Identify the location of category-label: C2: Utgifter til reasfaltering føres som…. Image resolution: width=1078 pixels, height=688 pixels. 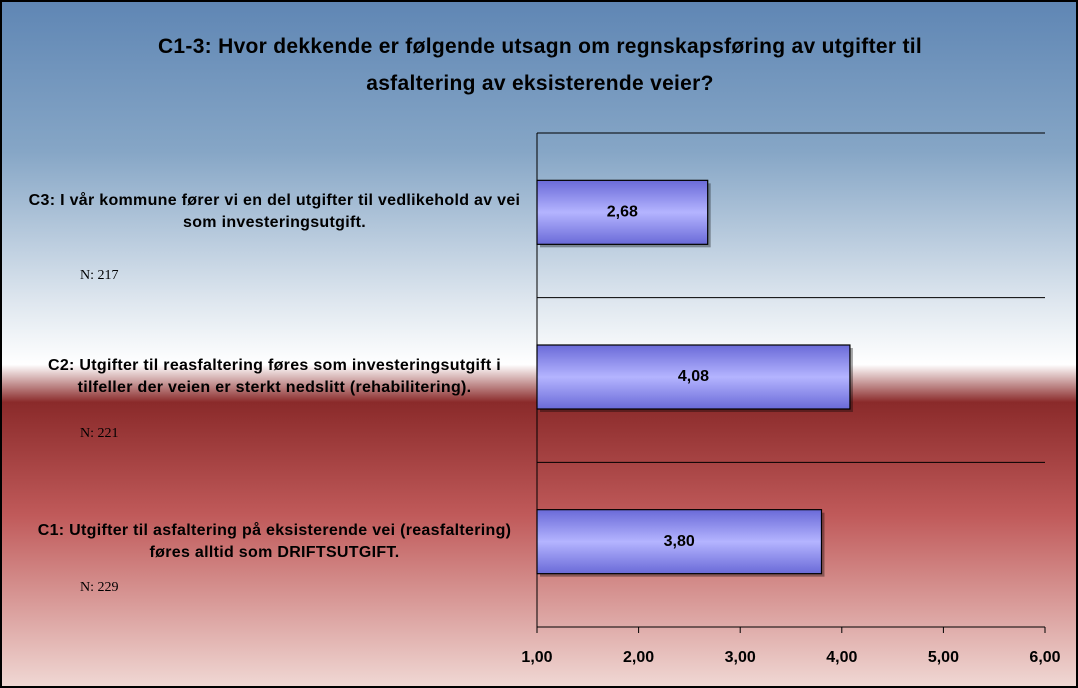
(274, 376).